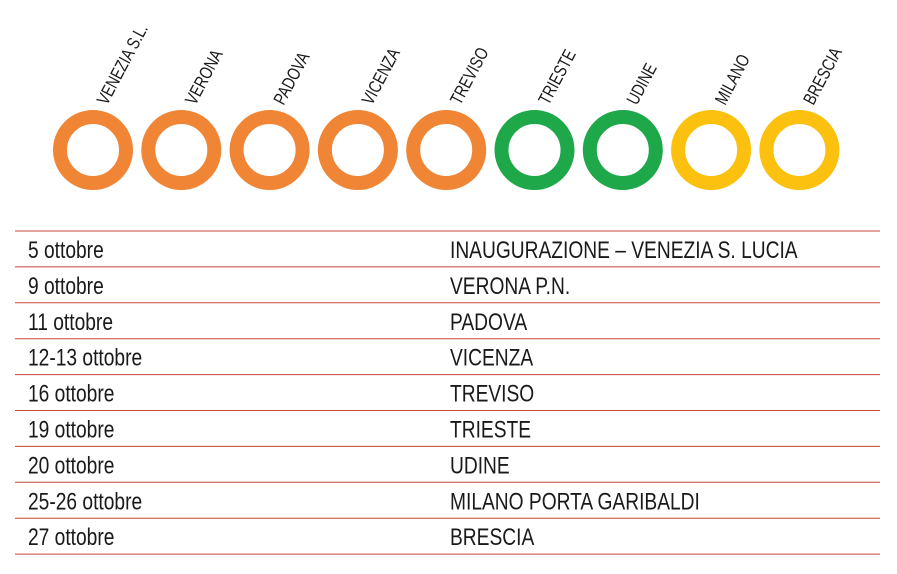  Describe the element at coordinates (71, 429) in the screenshot. I see `date-cell: 19 ottobre` at that location.